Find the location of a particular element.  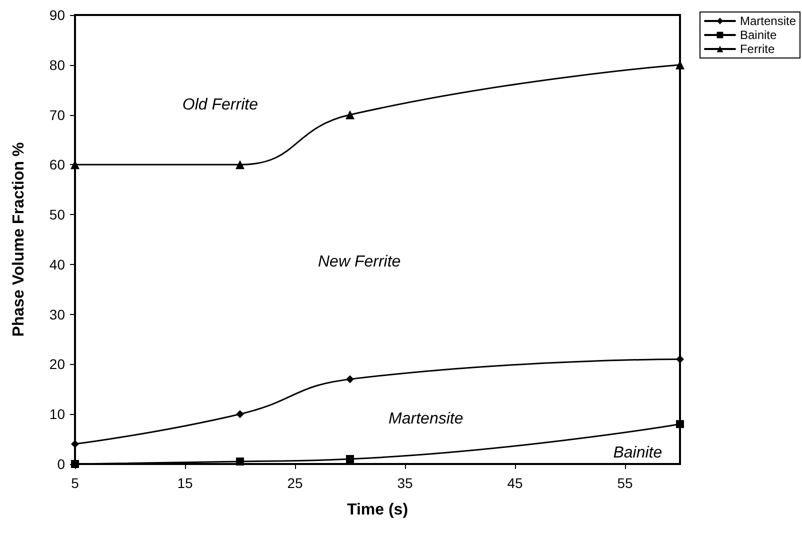

annotation: Bainite is located at coordinates (637, 453).